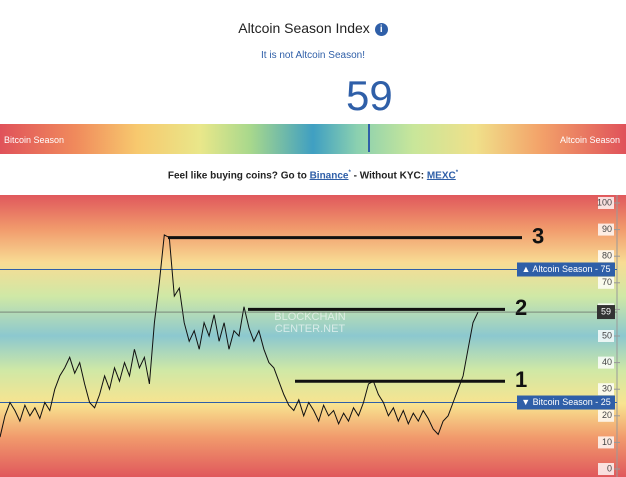  What do you see at coordinates (521, 379) in the screenshot?
I see `annotation-label: 1` at bounding box center [521, 379].